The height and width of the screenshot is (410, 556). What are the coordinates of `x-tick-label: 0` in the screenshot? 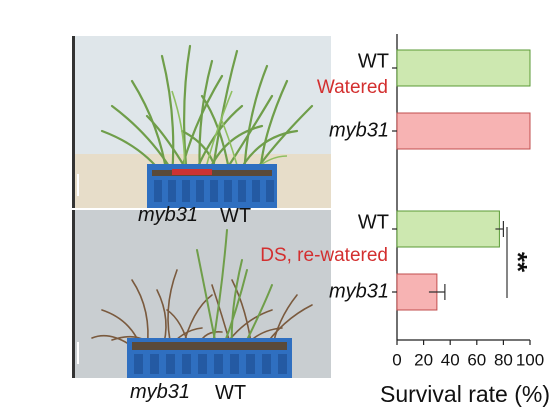 It's located at (396, 359).